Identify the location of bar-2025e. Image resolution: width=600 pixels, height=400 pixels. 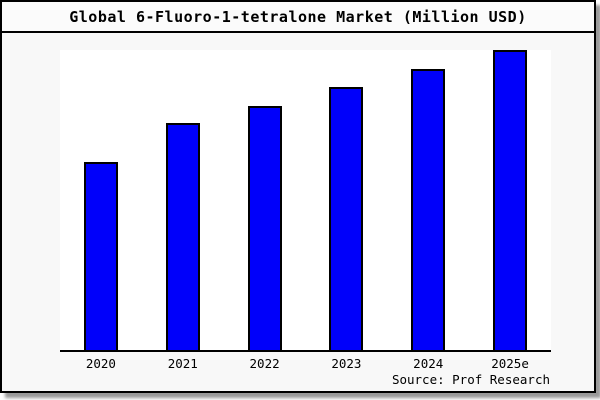
(510, 200).